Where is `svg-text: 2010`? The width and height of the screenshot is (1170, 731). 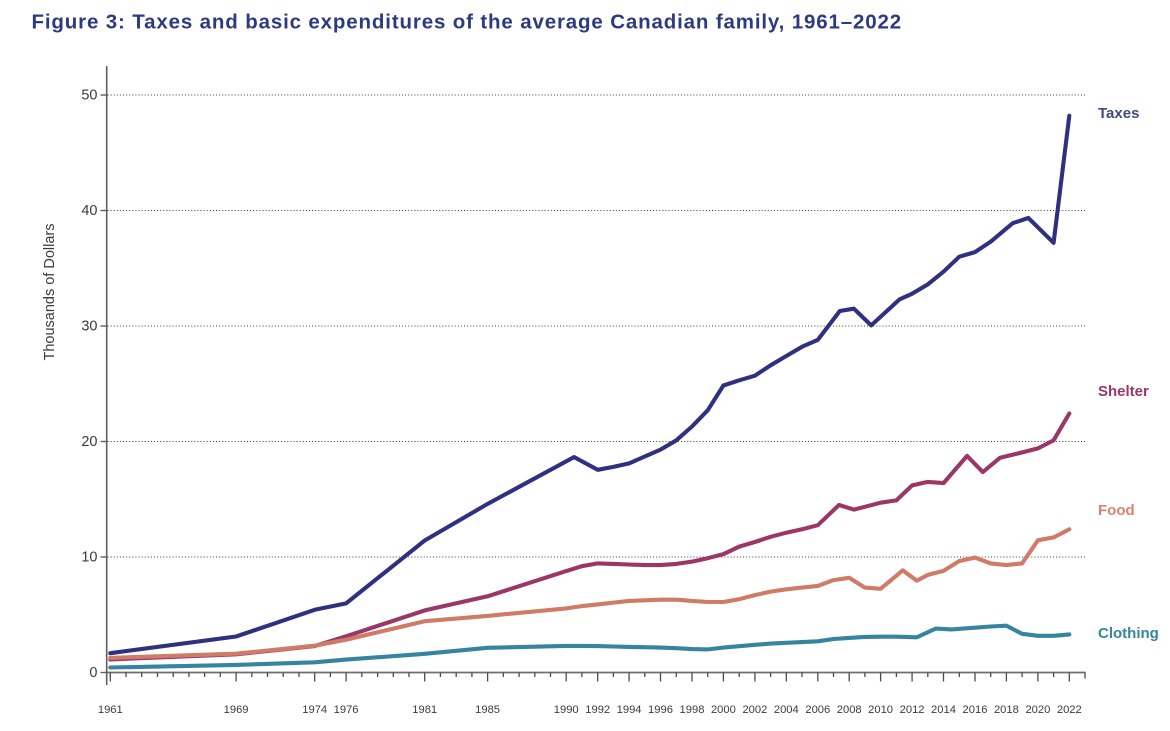 svg-text: 2010 is located at coordinates (880, 710).